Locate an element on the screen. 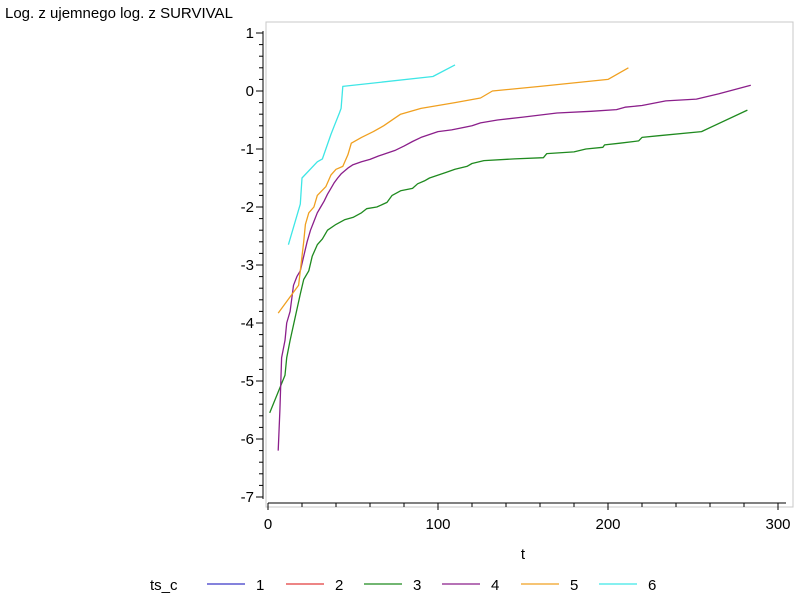  y-tick-label: 0 is located at coordinates (250, 91).